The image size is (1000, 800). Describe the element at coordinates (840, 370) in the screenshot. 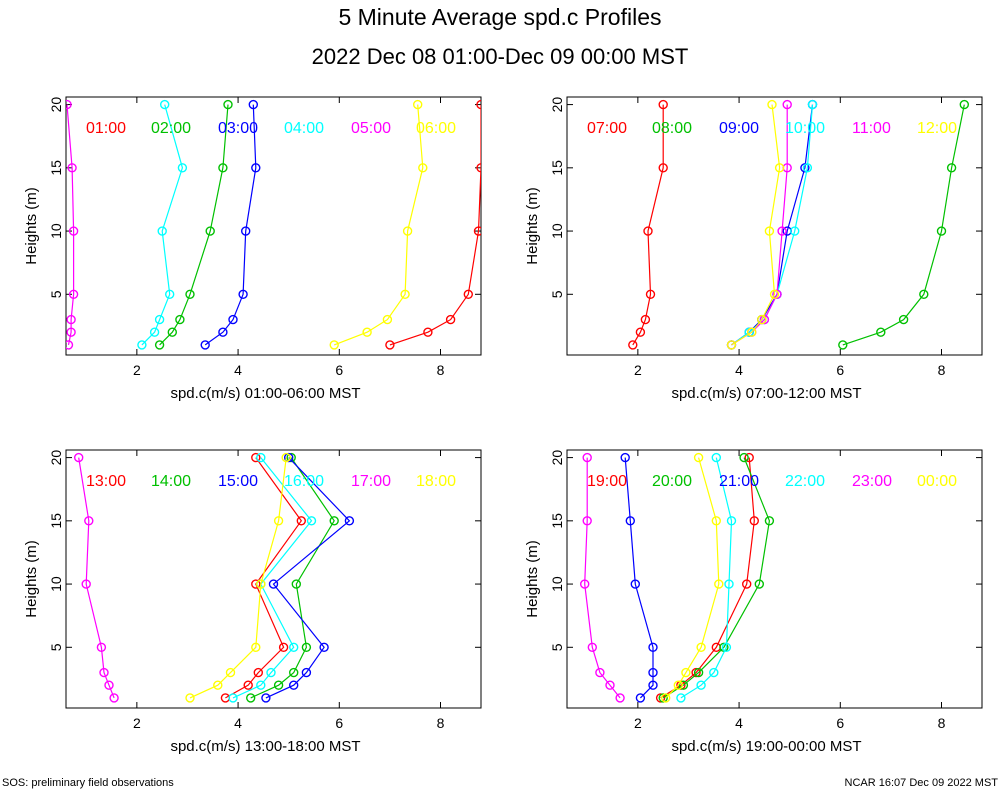

I see `x-tick-label: 6` at that location.